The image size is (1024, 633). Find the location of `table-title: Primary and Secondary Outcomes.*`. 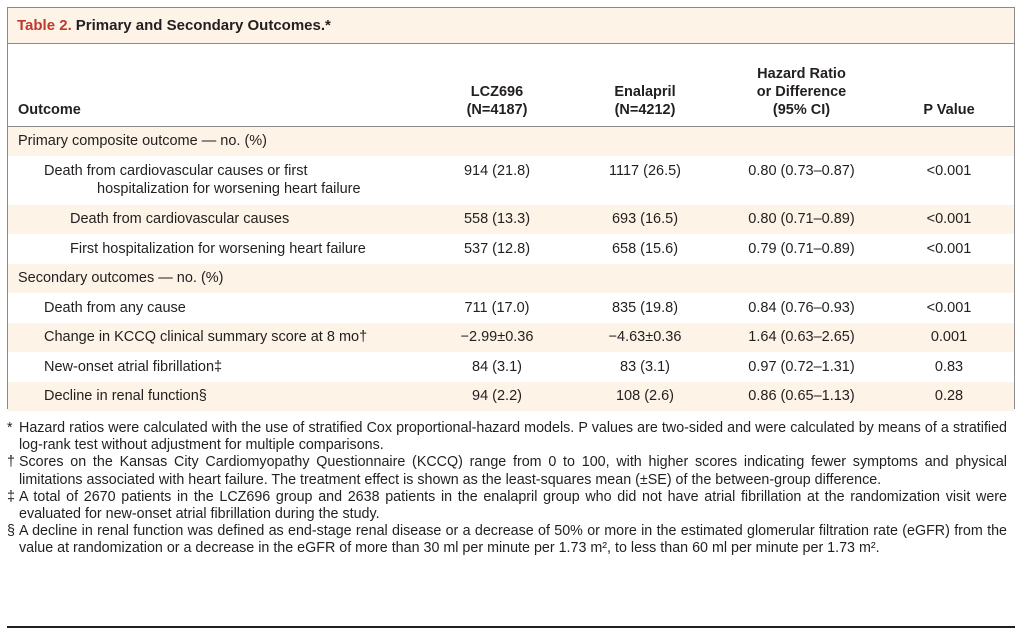

table-title: Primary and Secondary Outcomes.* is located at coordinates (203, 25).